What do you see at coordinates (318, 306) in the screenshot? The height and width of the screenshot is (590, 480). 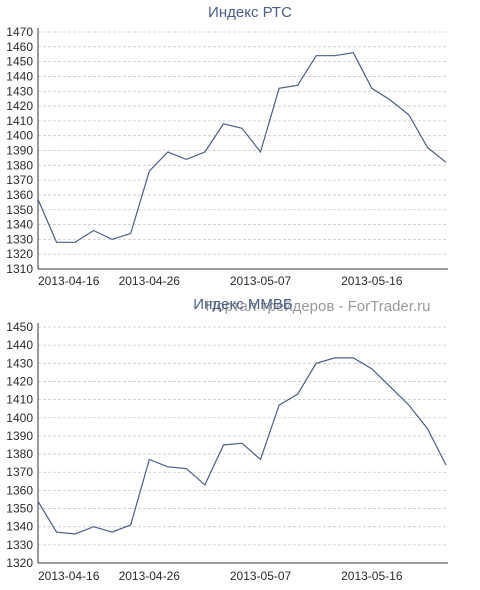 I see `watermark-text: Портал трейдеров - ForTrader.ru` at bounding box center [318, 306].